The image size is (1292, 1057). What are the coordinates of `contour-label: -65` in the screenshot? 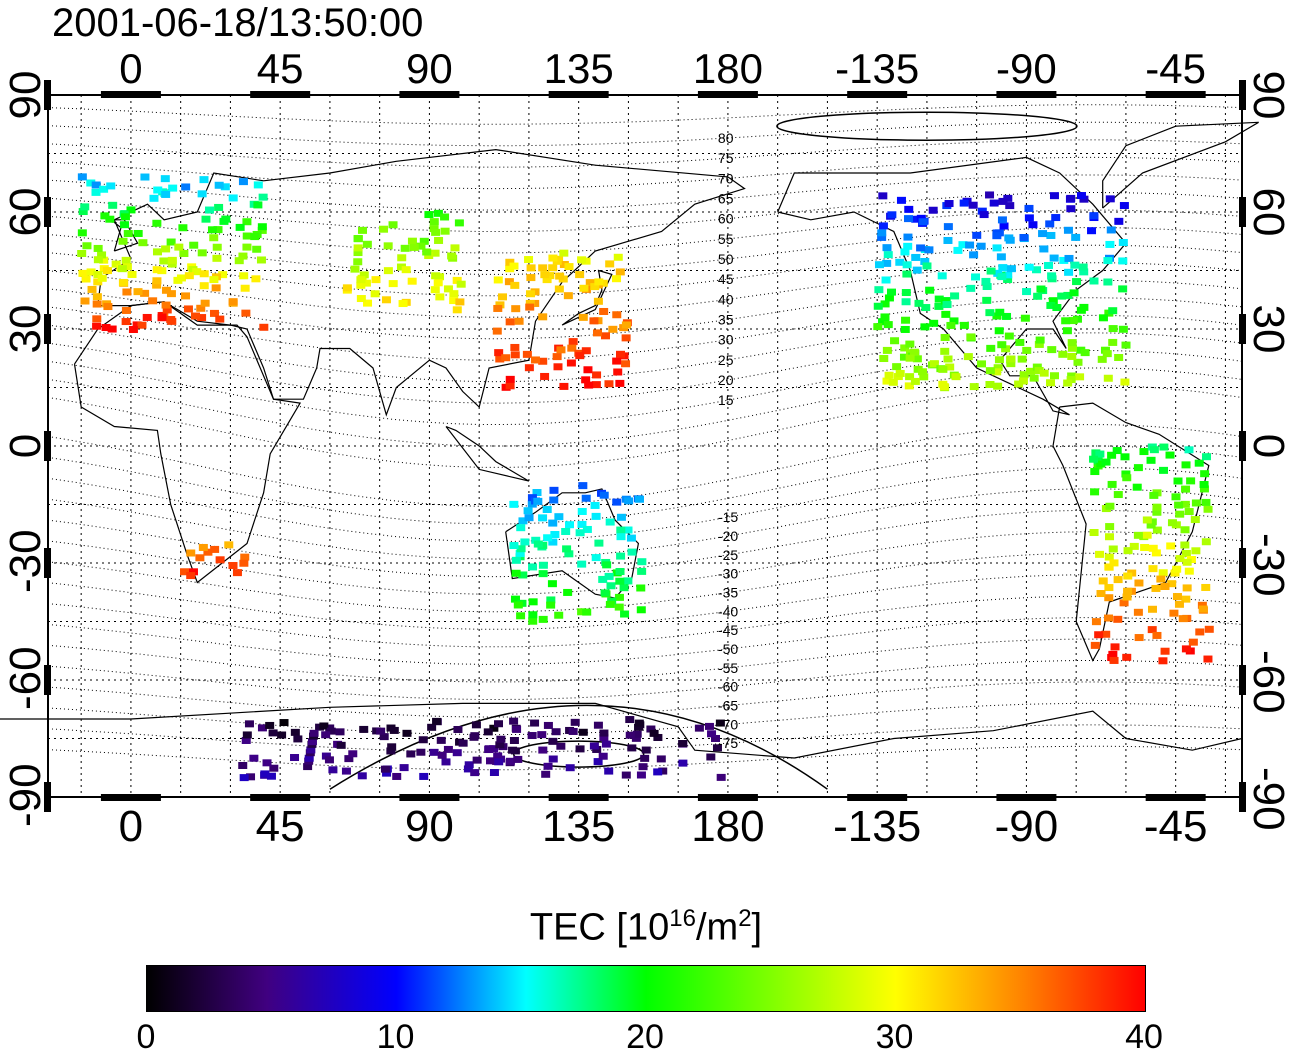 It's located at (728, 706).